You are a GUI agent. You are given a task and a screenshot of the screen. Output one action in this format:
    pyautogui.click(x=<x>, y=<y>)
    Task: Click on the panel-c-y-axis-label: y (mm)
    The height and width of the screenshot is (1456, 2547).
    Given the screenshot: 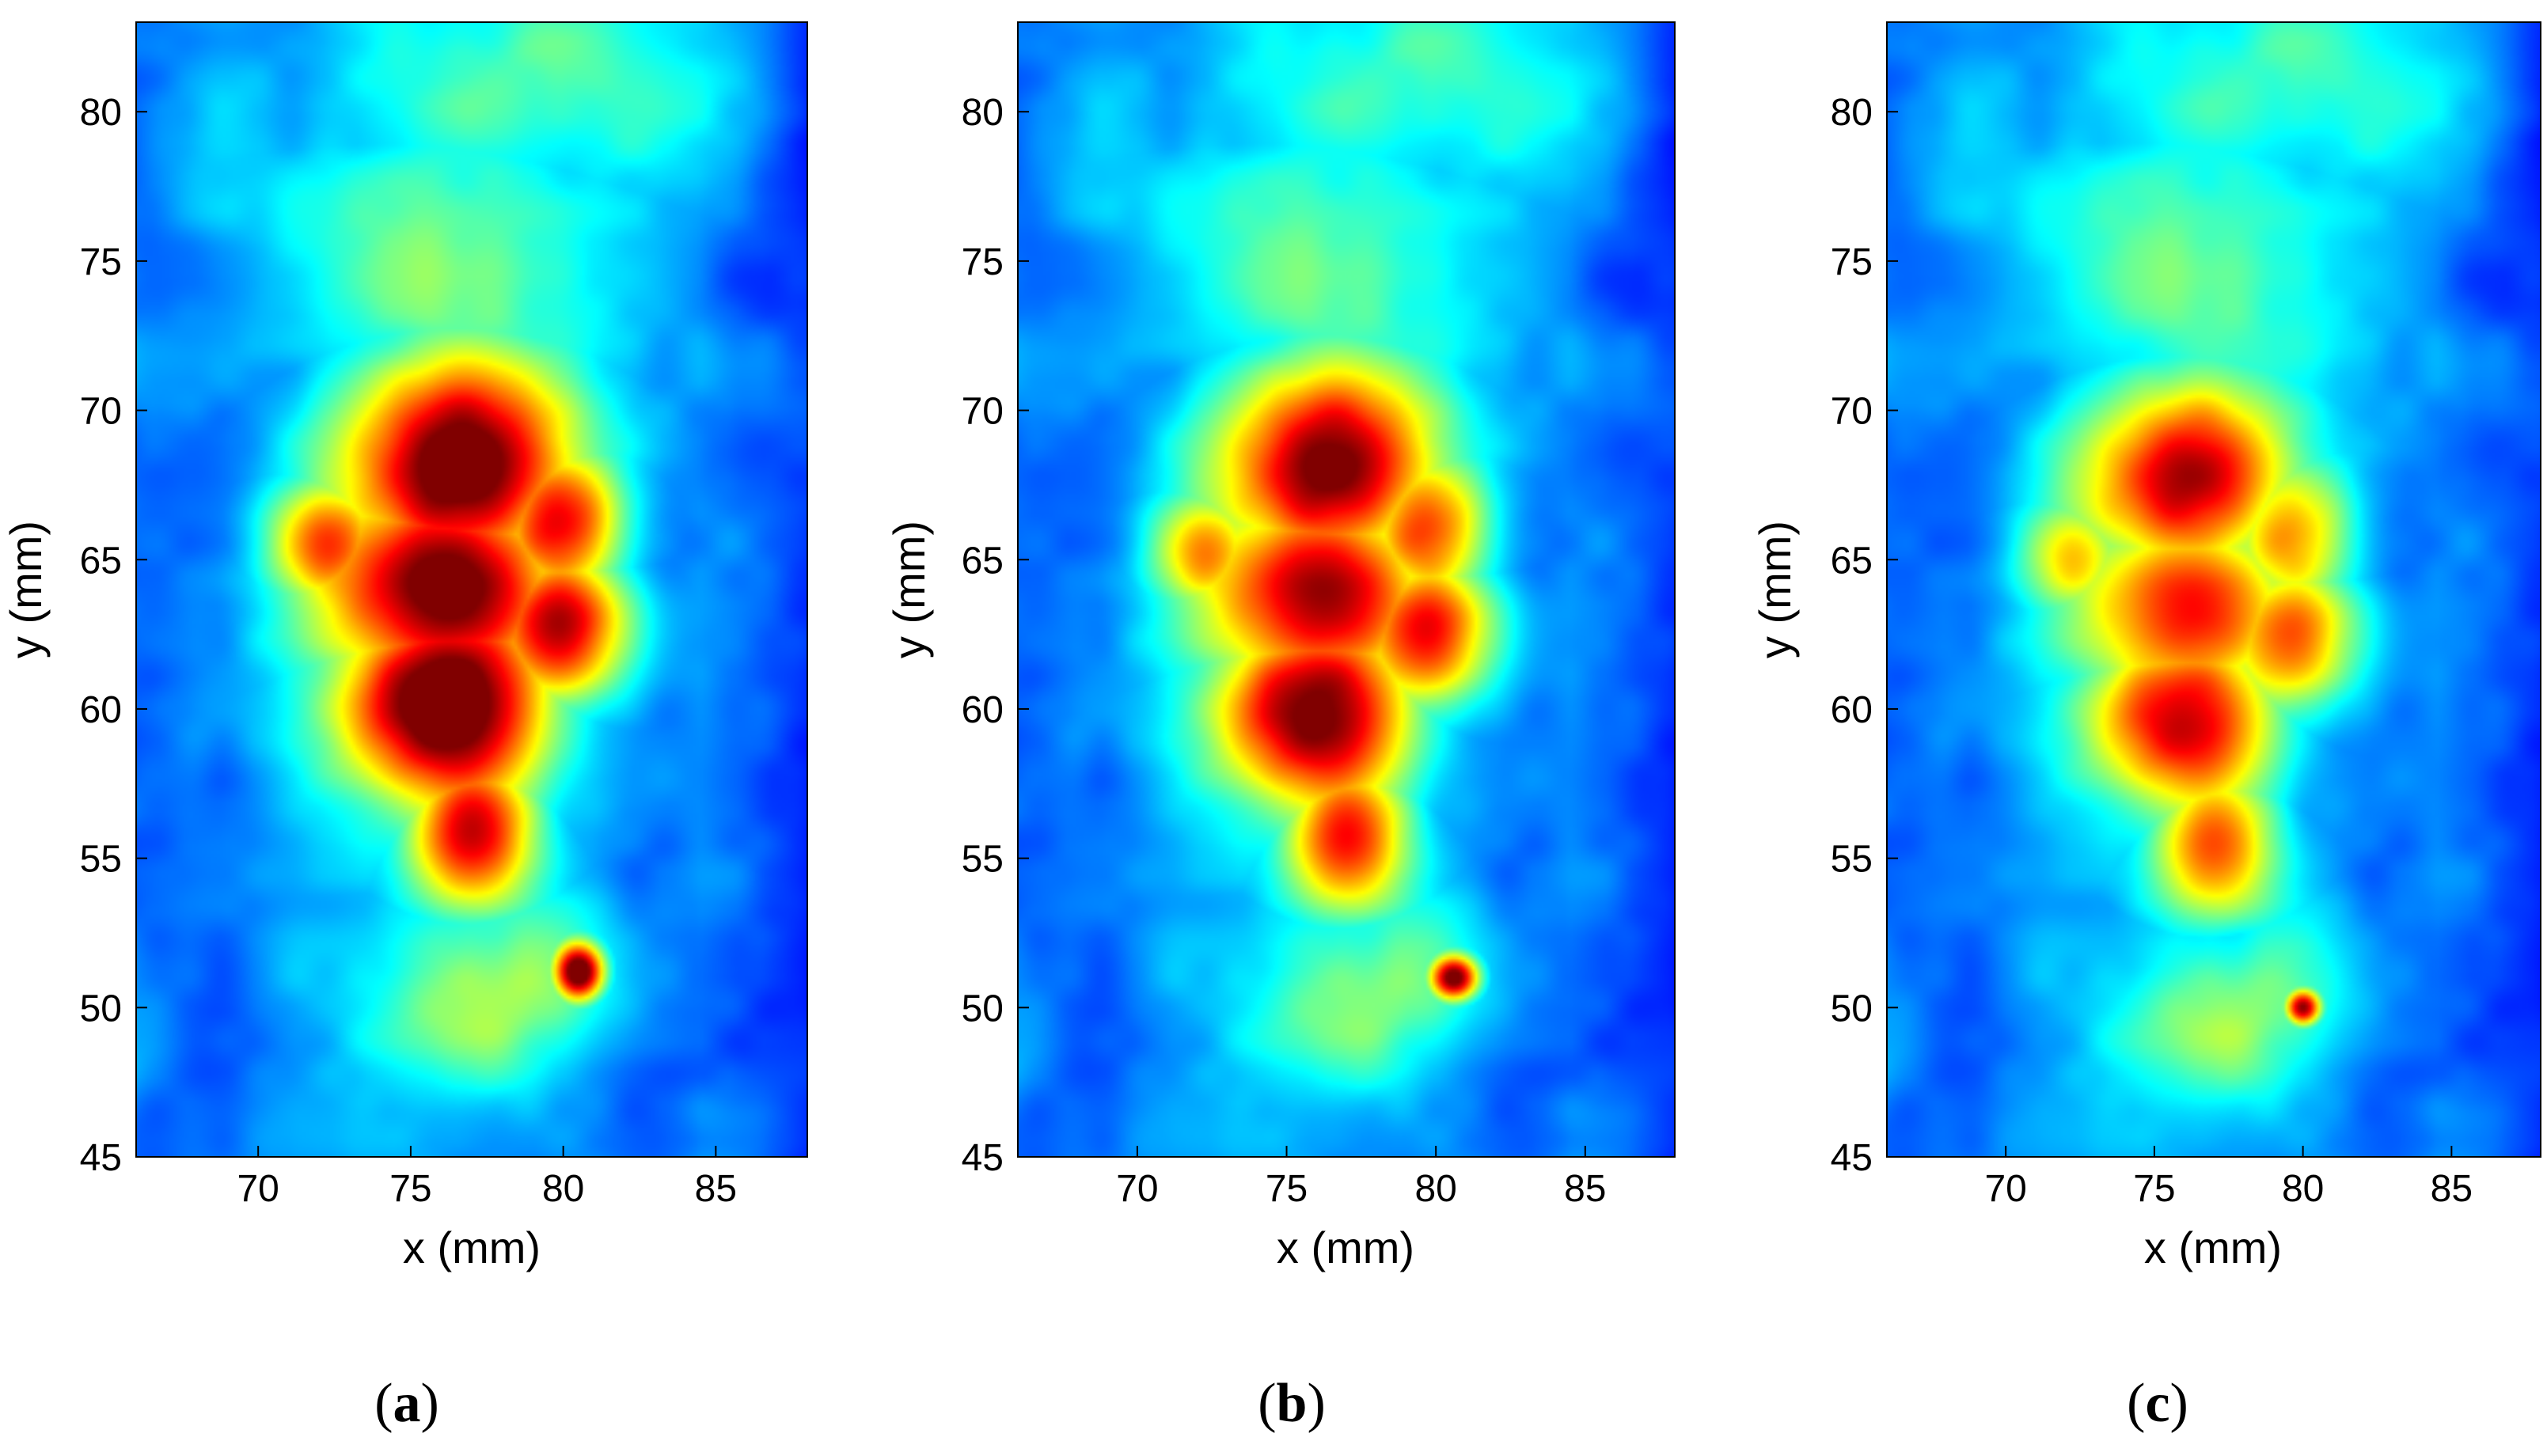 What is the action you would take?
    pyautogui.click(x=1775, y=589)
    